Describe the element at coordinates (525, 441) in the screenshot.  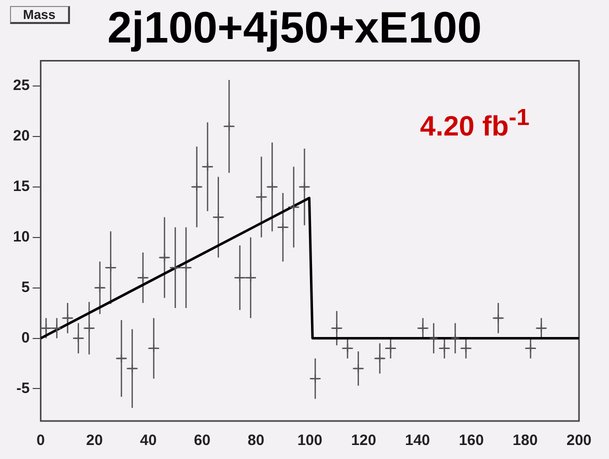
I see `x-tick-label: 180` at that location.